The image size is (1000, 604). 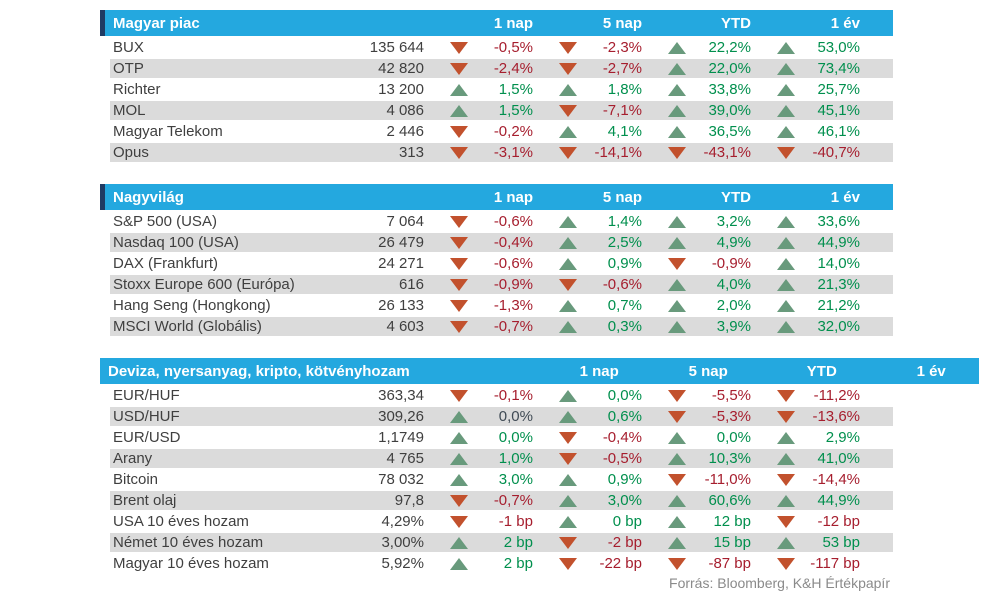 What do you see at coordinates (805, 221) in the screenshot?
I see `change-cell: 33,6%` at bounding box center [805, 221].